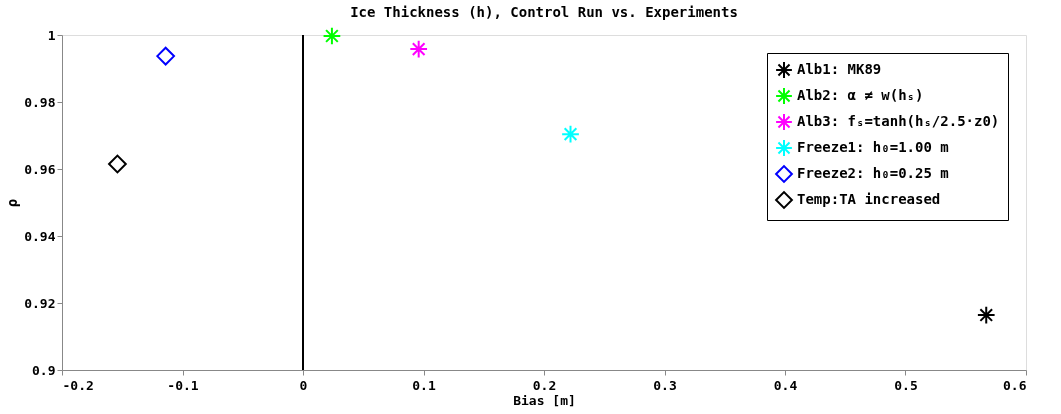 The width and height of the screenshot is (1061, 414). What do you see at coordinates (1015, 385) in the screenshot?
I see `x-tick-label: 0.6` at bounding box center [1015, 385].